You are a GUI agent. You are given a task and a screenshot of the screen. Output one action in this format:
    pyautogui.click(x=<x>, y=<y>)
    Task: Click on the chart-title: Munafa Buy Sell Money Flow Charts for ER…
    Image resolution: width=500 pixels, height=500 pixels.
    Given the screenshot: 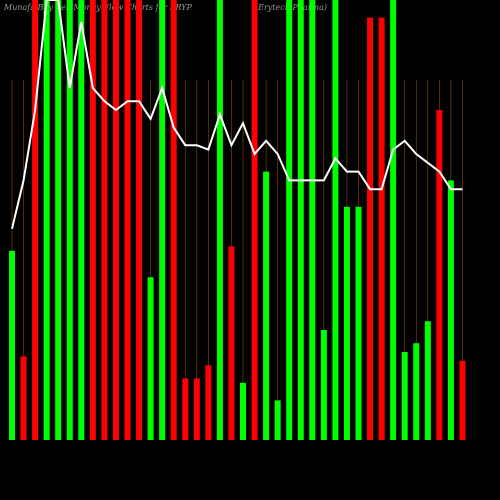 What is the action you would take?
    pyautogui.click(x=98, y=7)
    